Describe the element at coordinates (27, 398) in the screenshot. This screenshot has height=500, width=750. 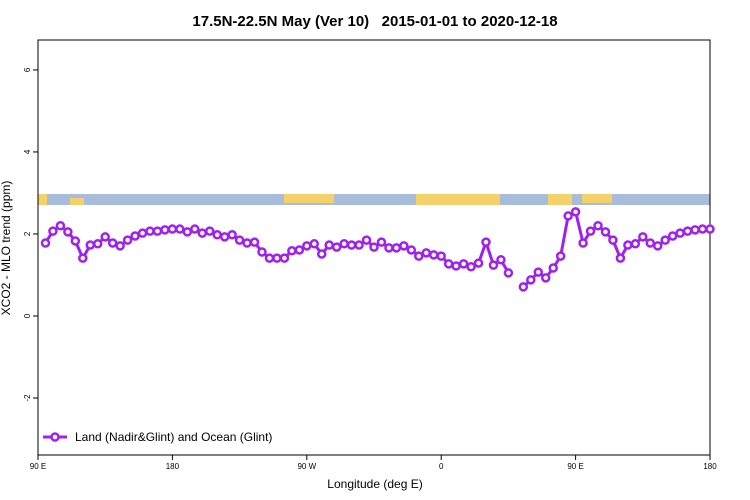
I see `y-tick-label: -2` at that location.